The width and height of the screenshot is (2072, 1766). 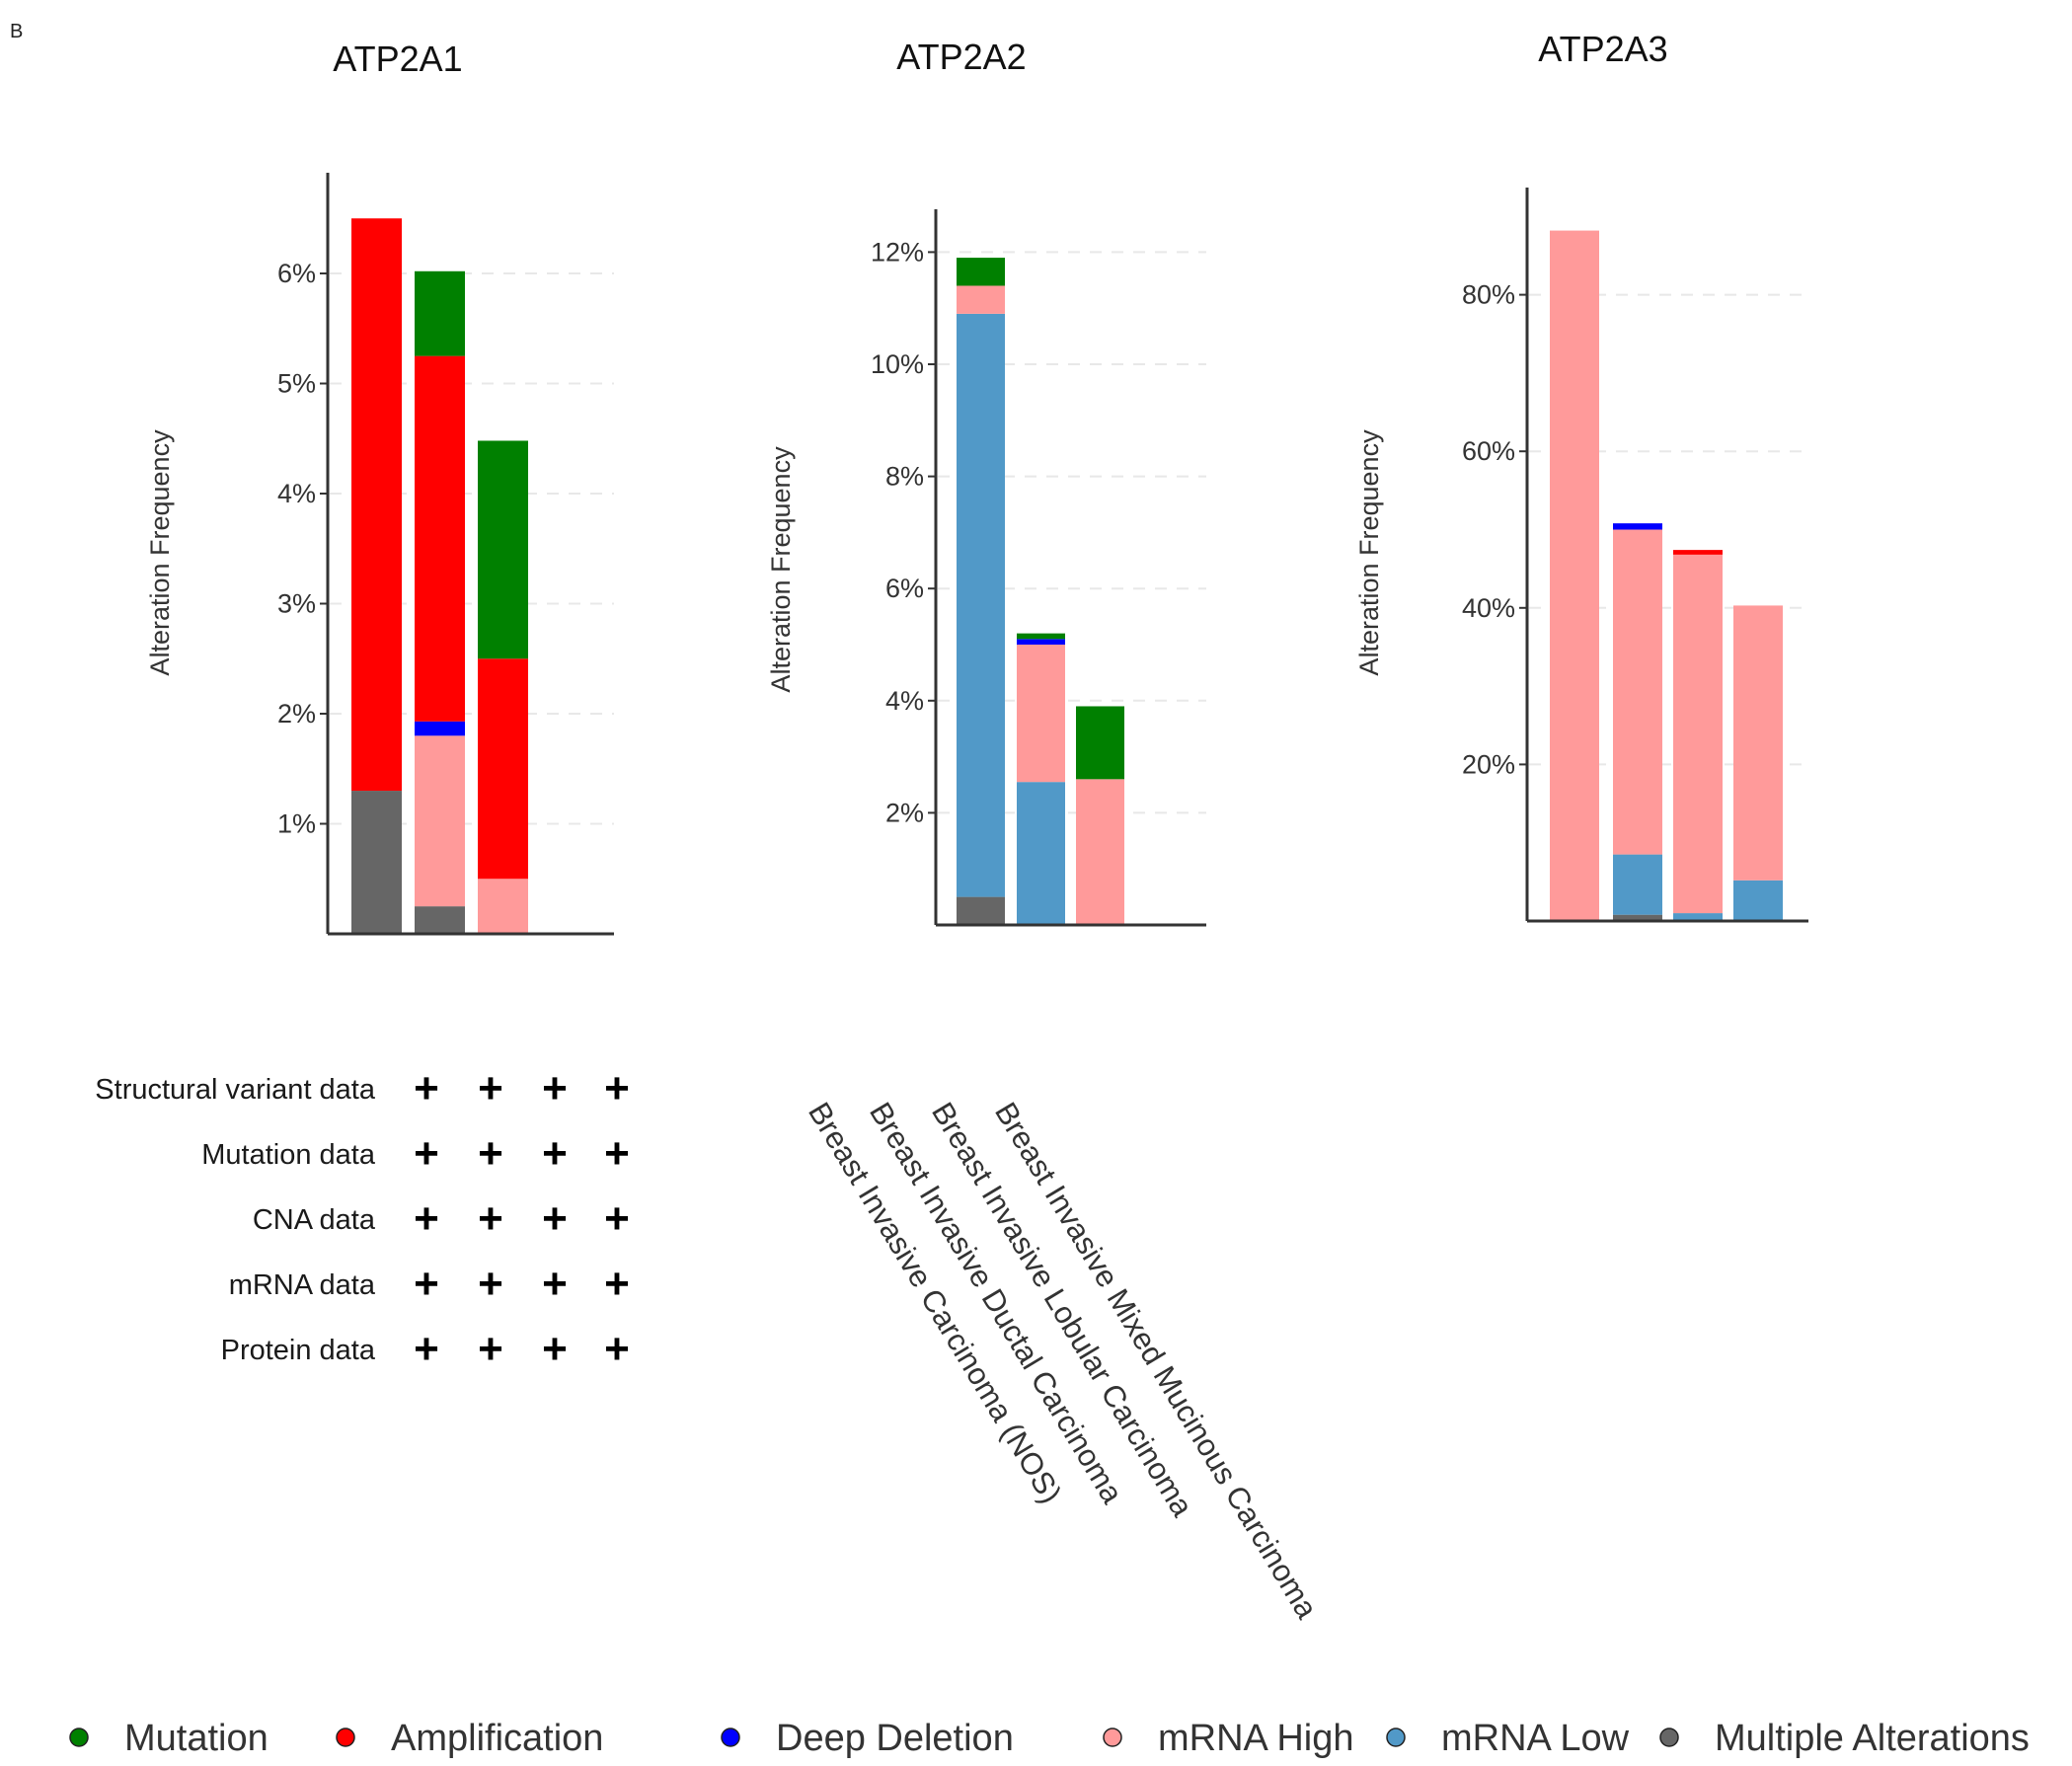 I want to click on chart-atp2a3: ATP2A3 20% 40% 60% 80% Alteration Frequency, so click(x=1581, y=476).